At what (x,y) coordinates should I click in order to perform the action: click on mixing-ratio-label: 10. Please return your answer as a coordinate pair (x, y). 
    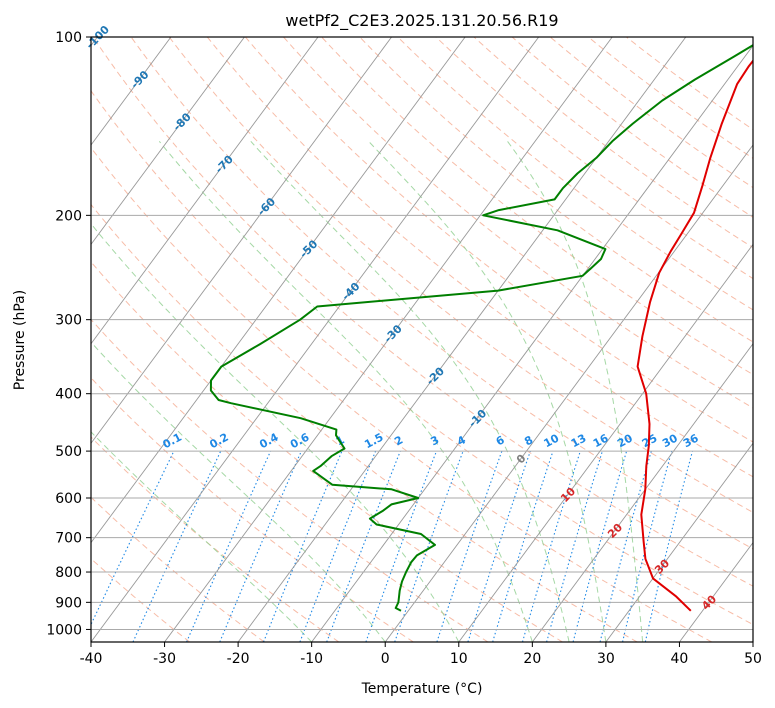
    Looking at the image, I should click on (552, 440).